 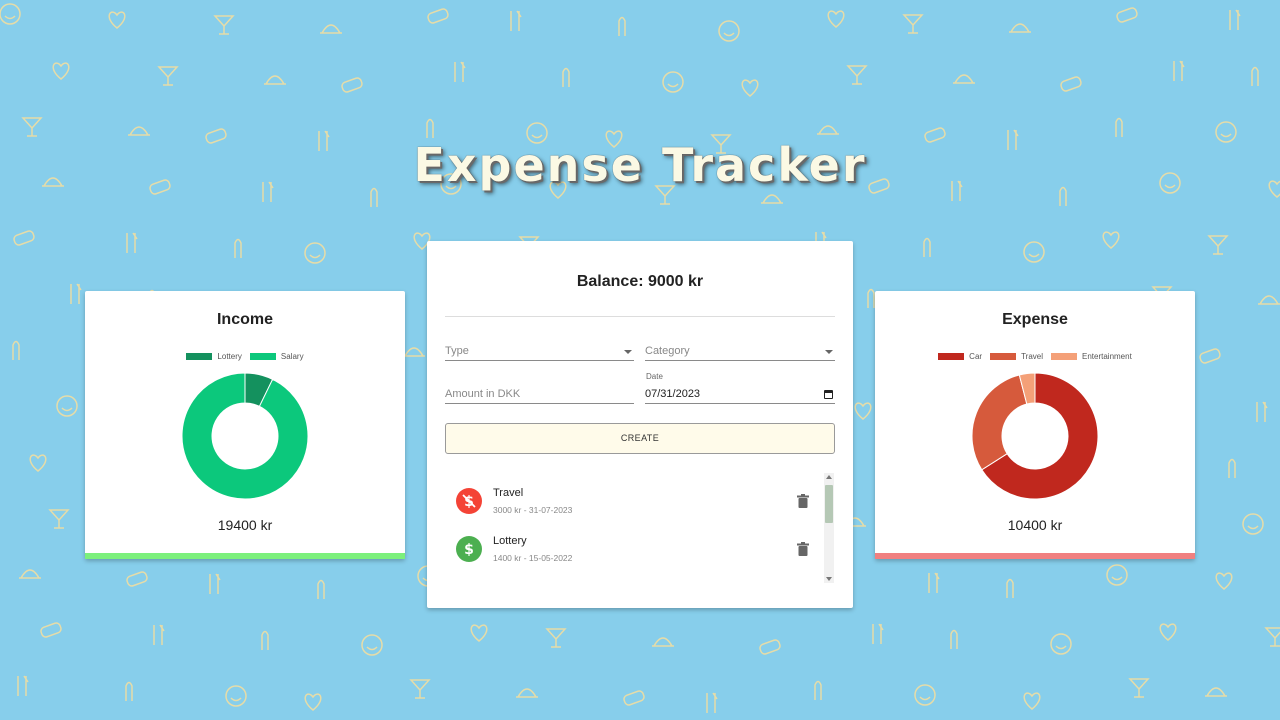 I want to click on list-item: $ Lottery 1400 kr - 15-05-2022, so click(x=635, y=549).